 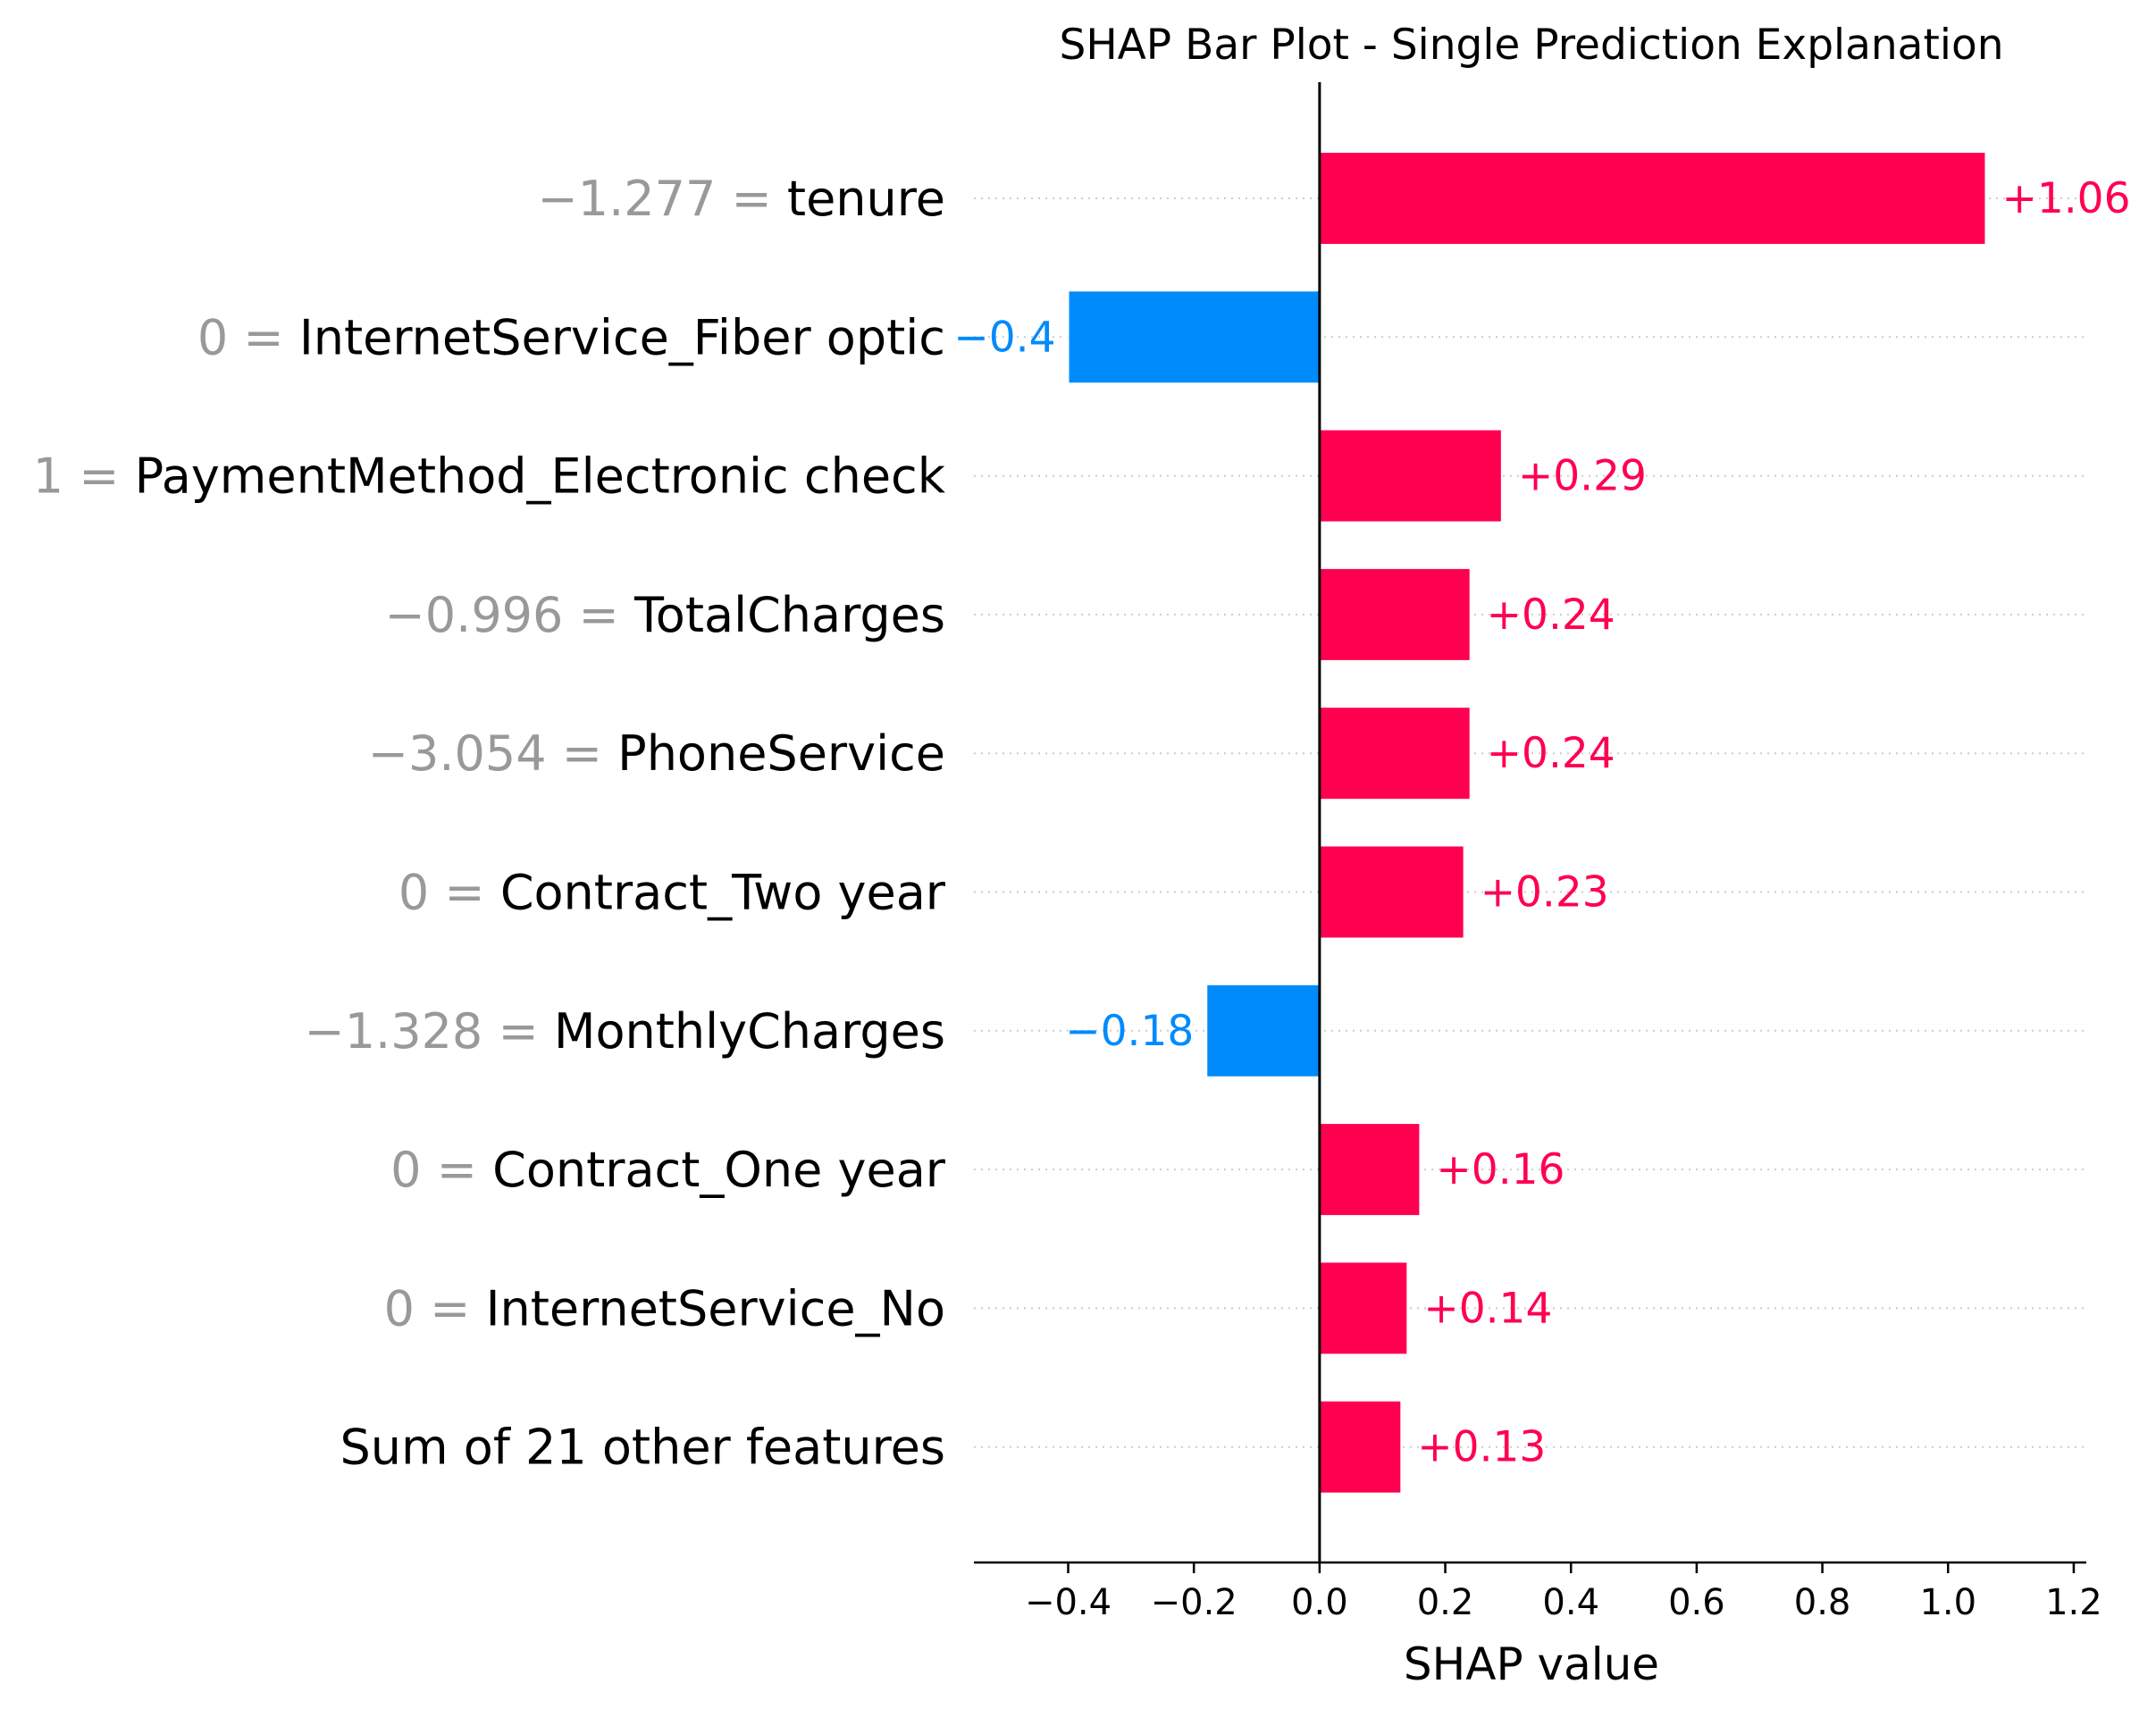 What do you see at coordinates (1545, 893) in the screenshot?
I see `bar-value-label: +0.23` at bounding box center [1545, 893].